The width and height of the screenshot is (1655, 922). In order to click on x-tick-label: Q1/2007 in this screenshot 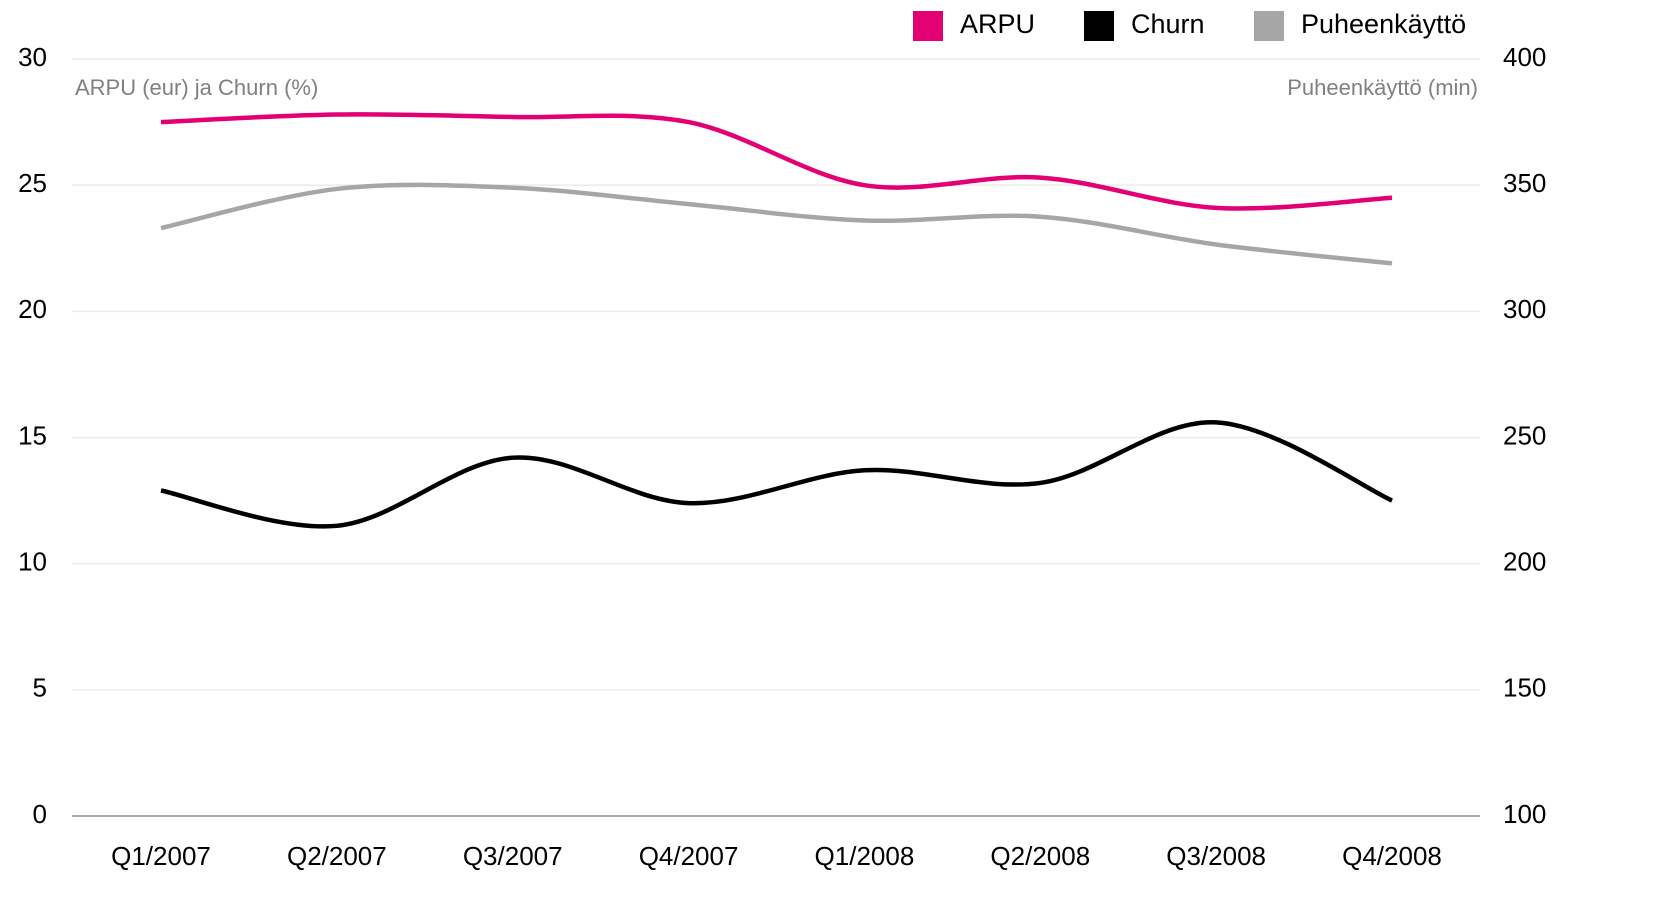, I will do `click(161, 856)`.